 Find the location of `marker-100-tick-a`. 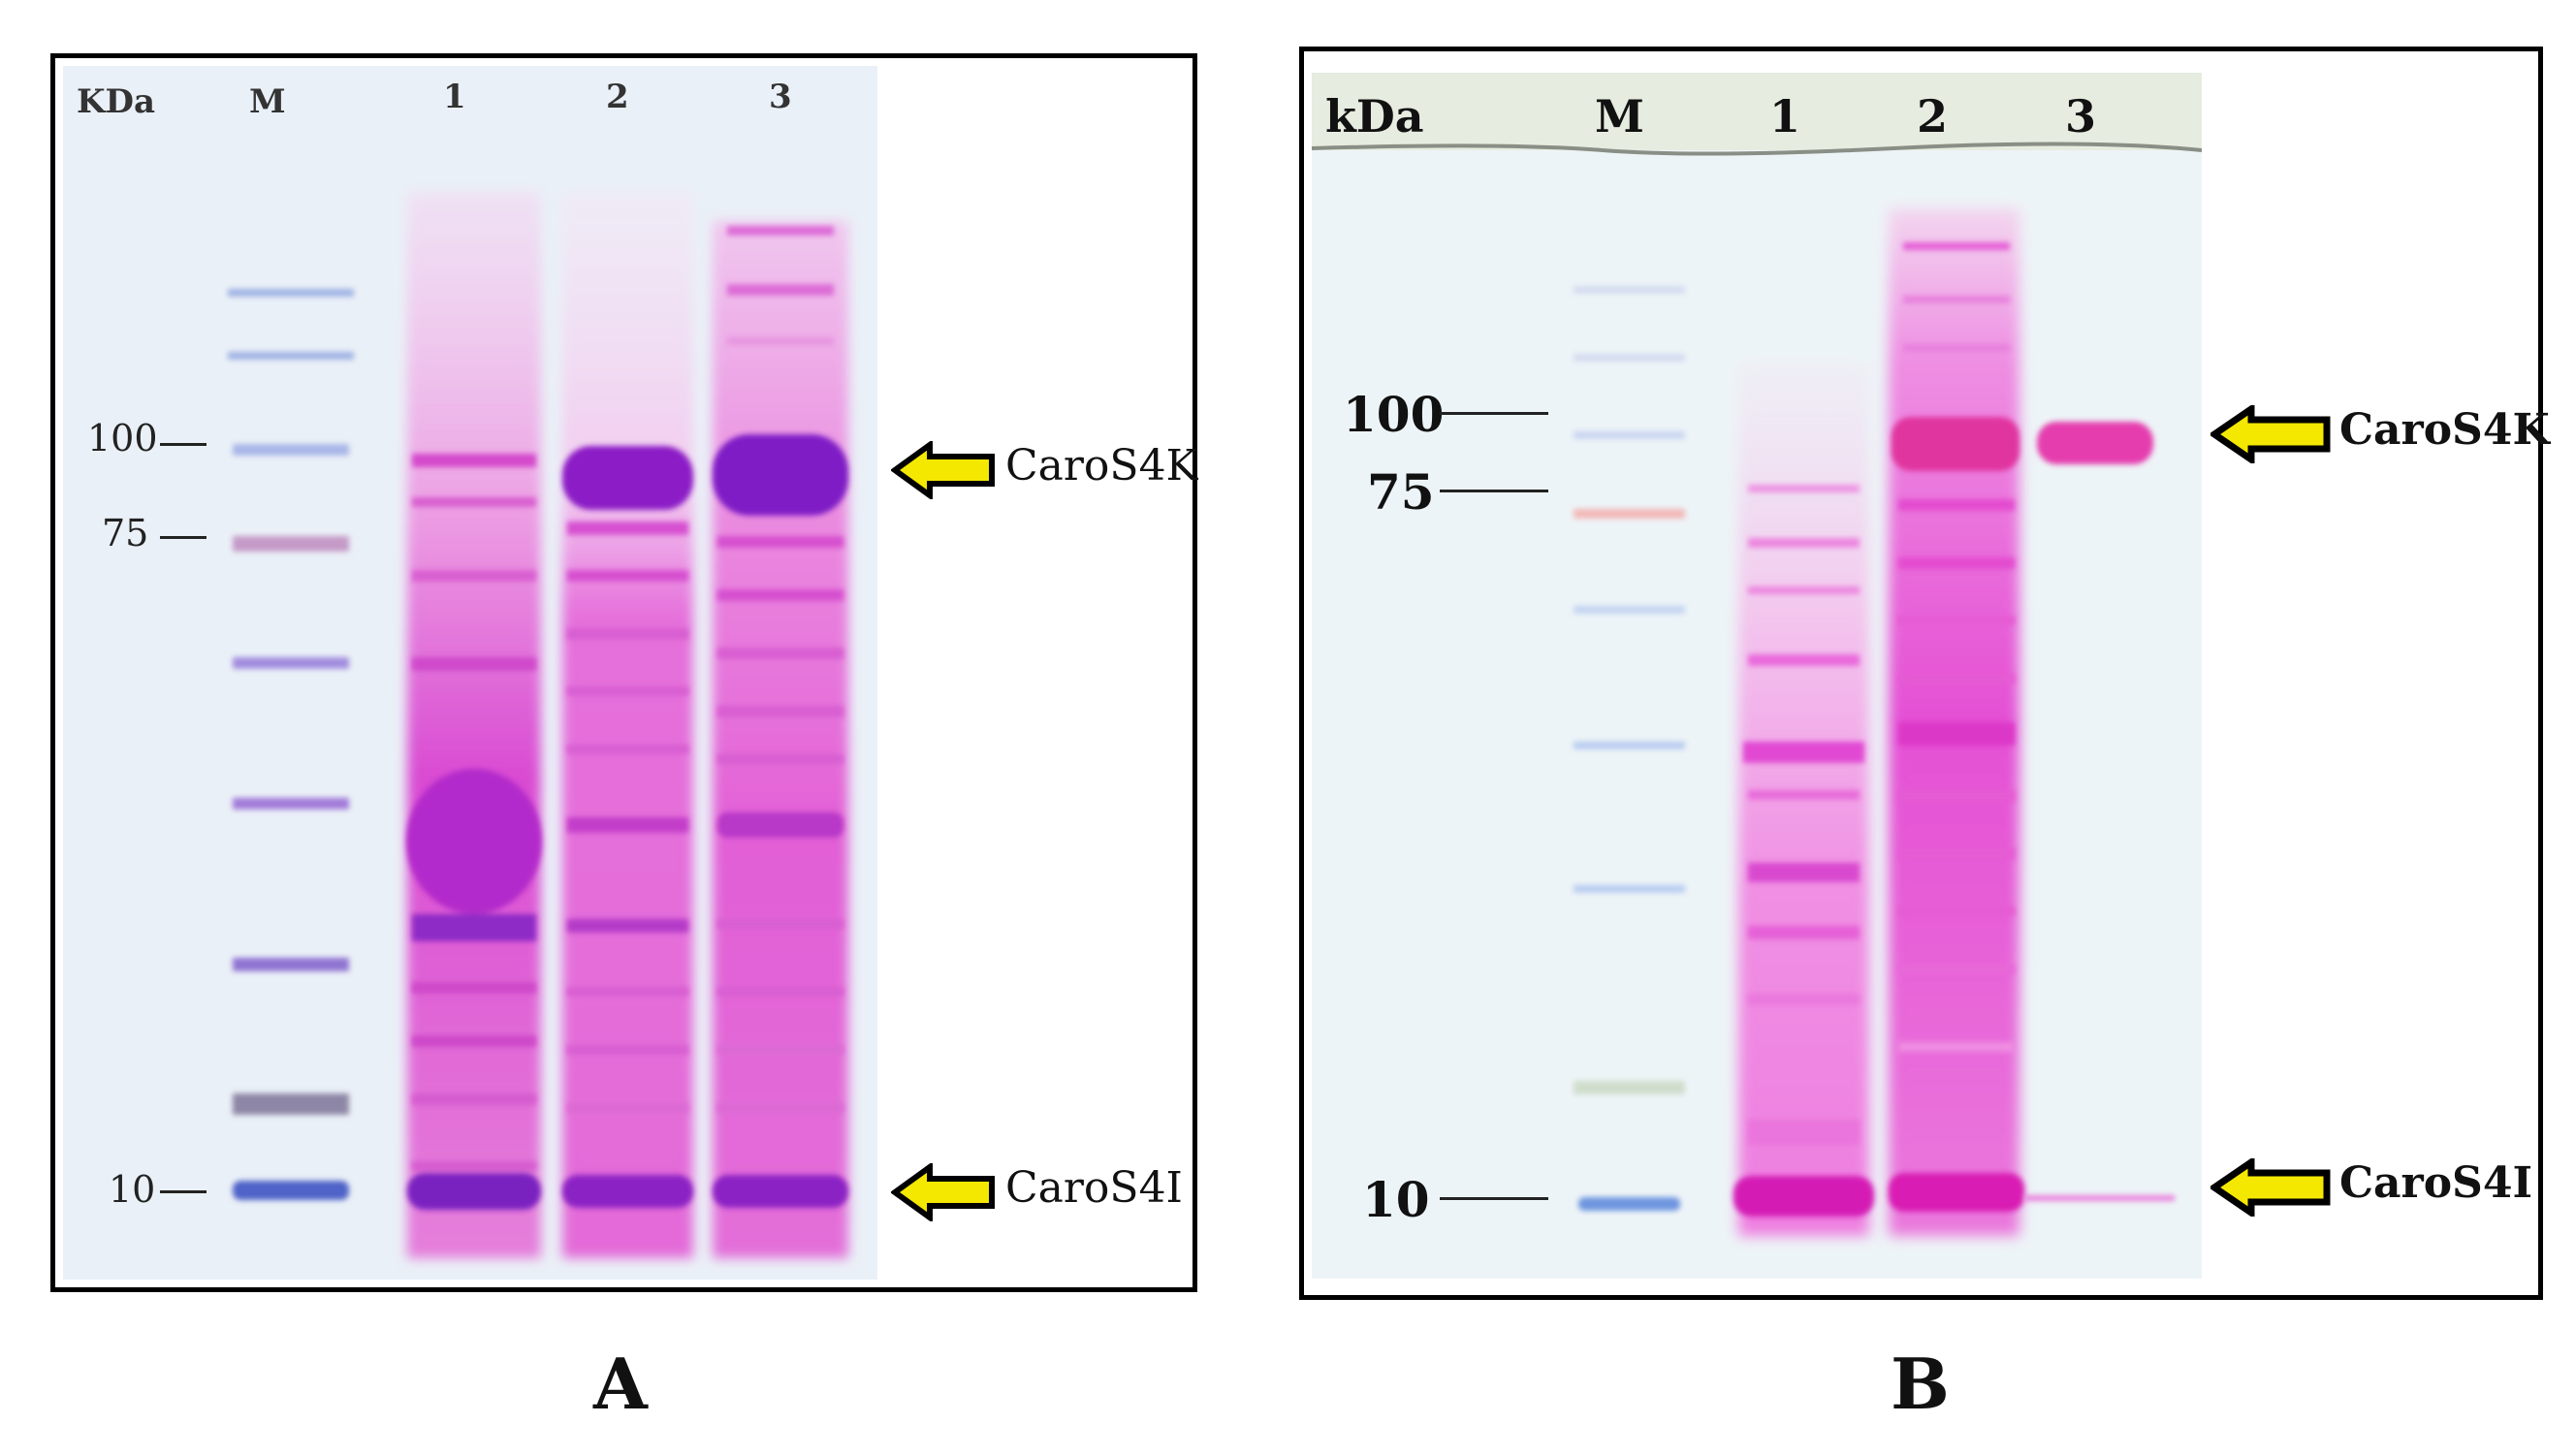

marker-100-tick-a is located at coordinates (183, 445).